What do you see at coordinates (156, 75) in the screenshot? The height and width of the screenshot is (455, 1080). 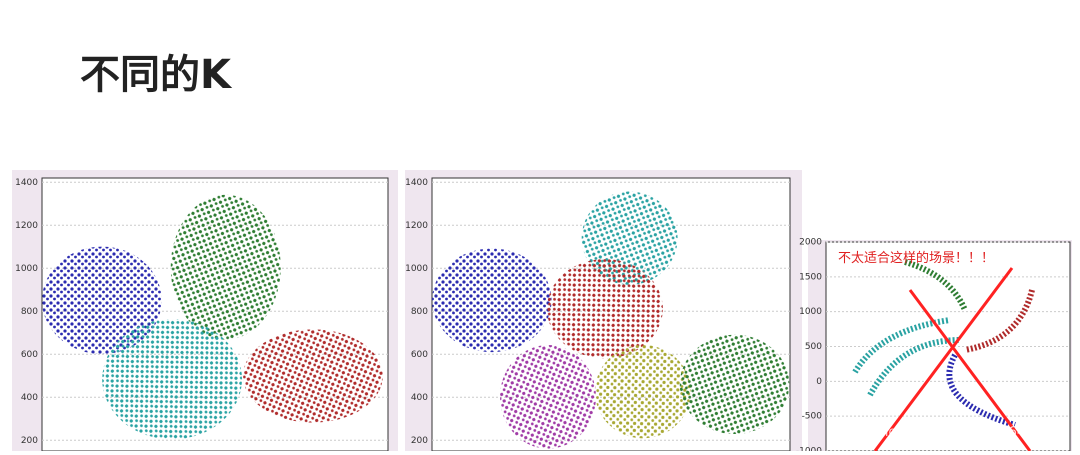 I see `slide-title: 不同的K` at bounding box center [156, 75].